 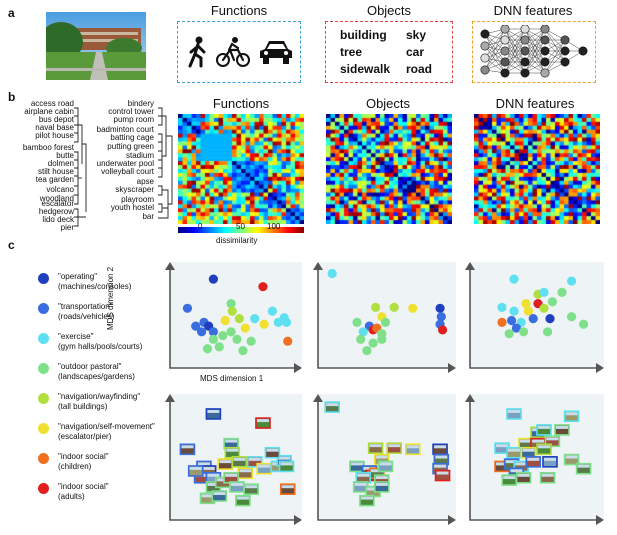 I want to click on left-label-2: bus depot, so click(x=56, y=119).